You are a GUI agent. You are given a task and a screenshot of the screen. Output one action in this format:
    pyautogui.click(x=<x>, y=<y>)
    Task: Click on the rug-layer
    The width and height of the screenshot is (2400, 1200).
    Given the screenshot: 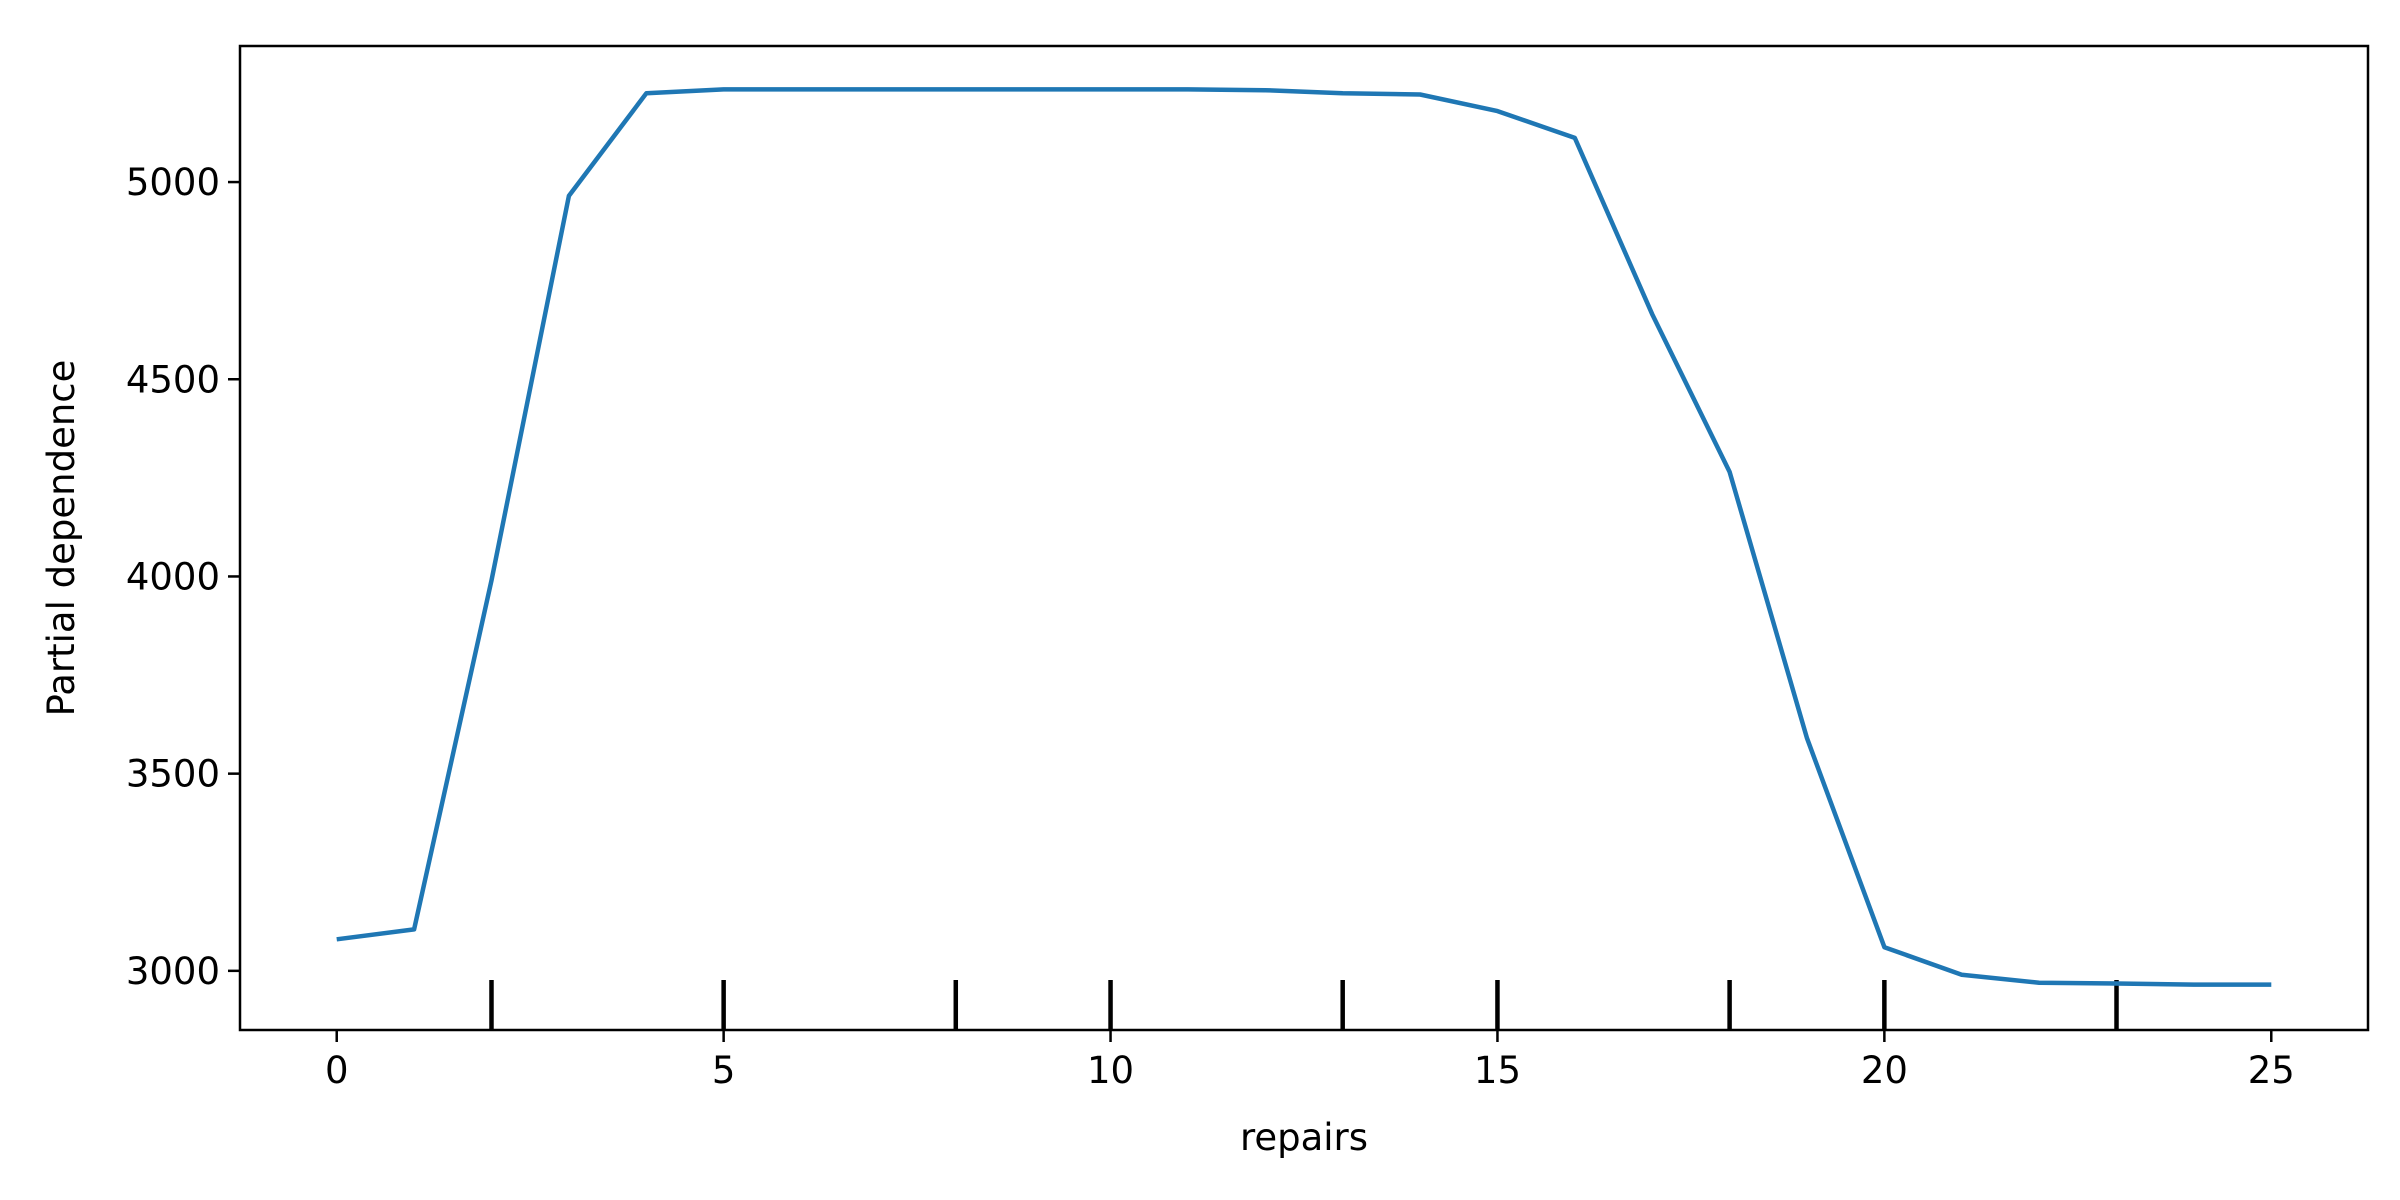 What is the action you would take?
    pyautogui.click(x=1304, y=1005)
    